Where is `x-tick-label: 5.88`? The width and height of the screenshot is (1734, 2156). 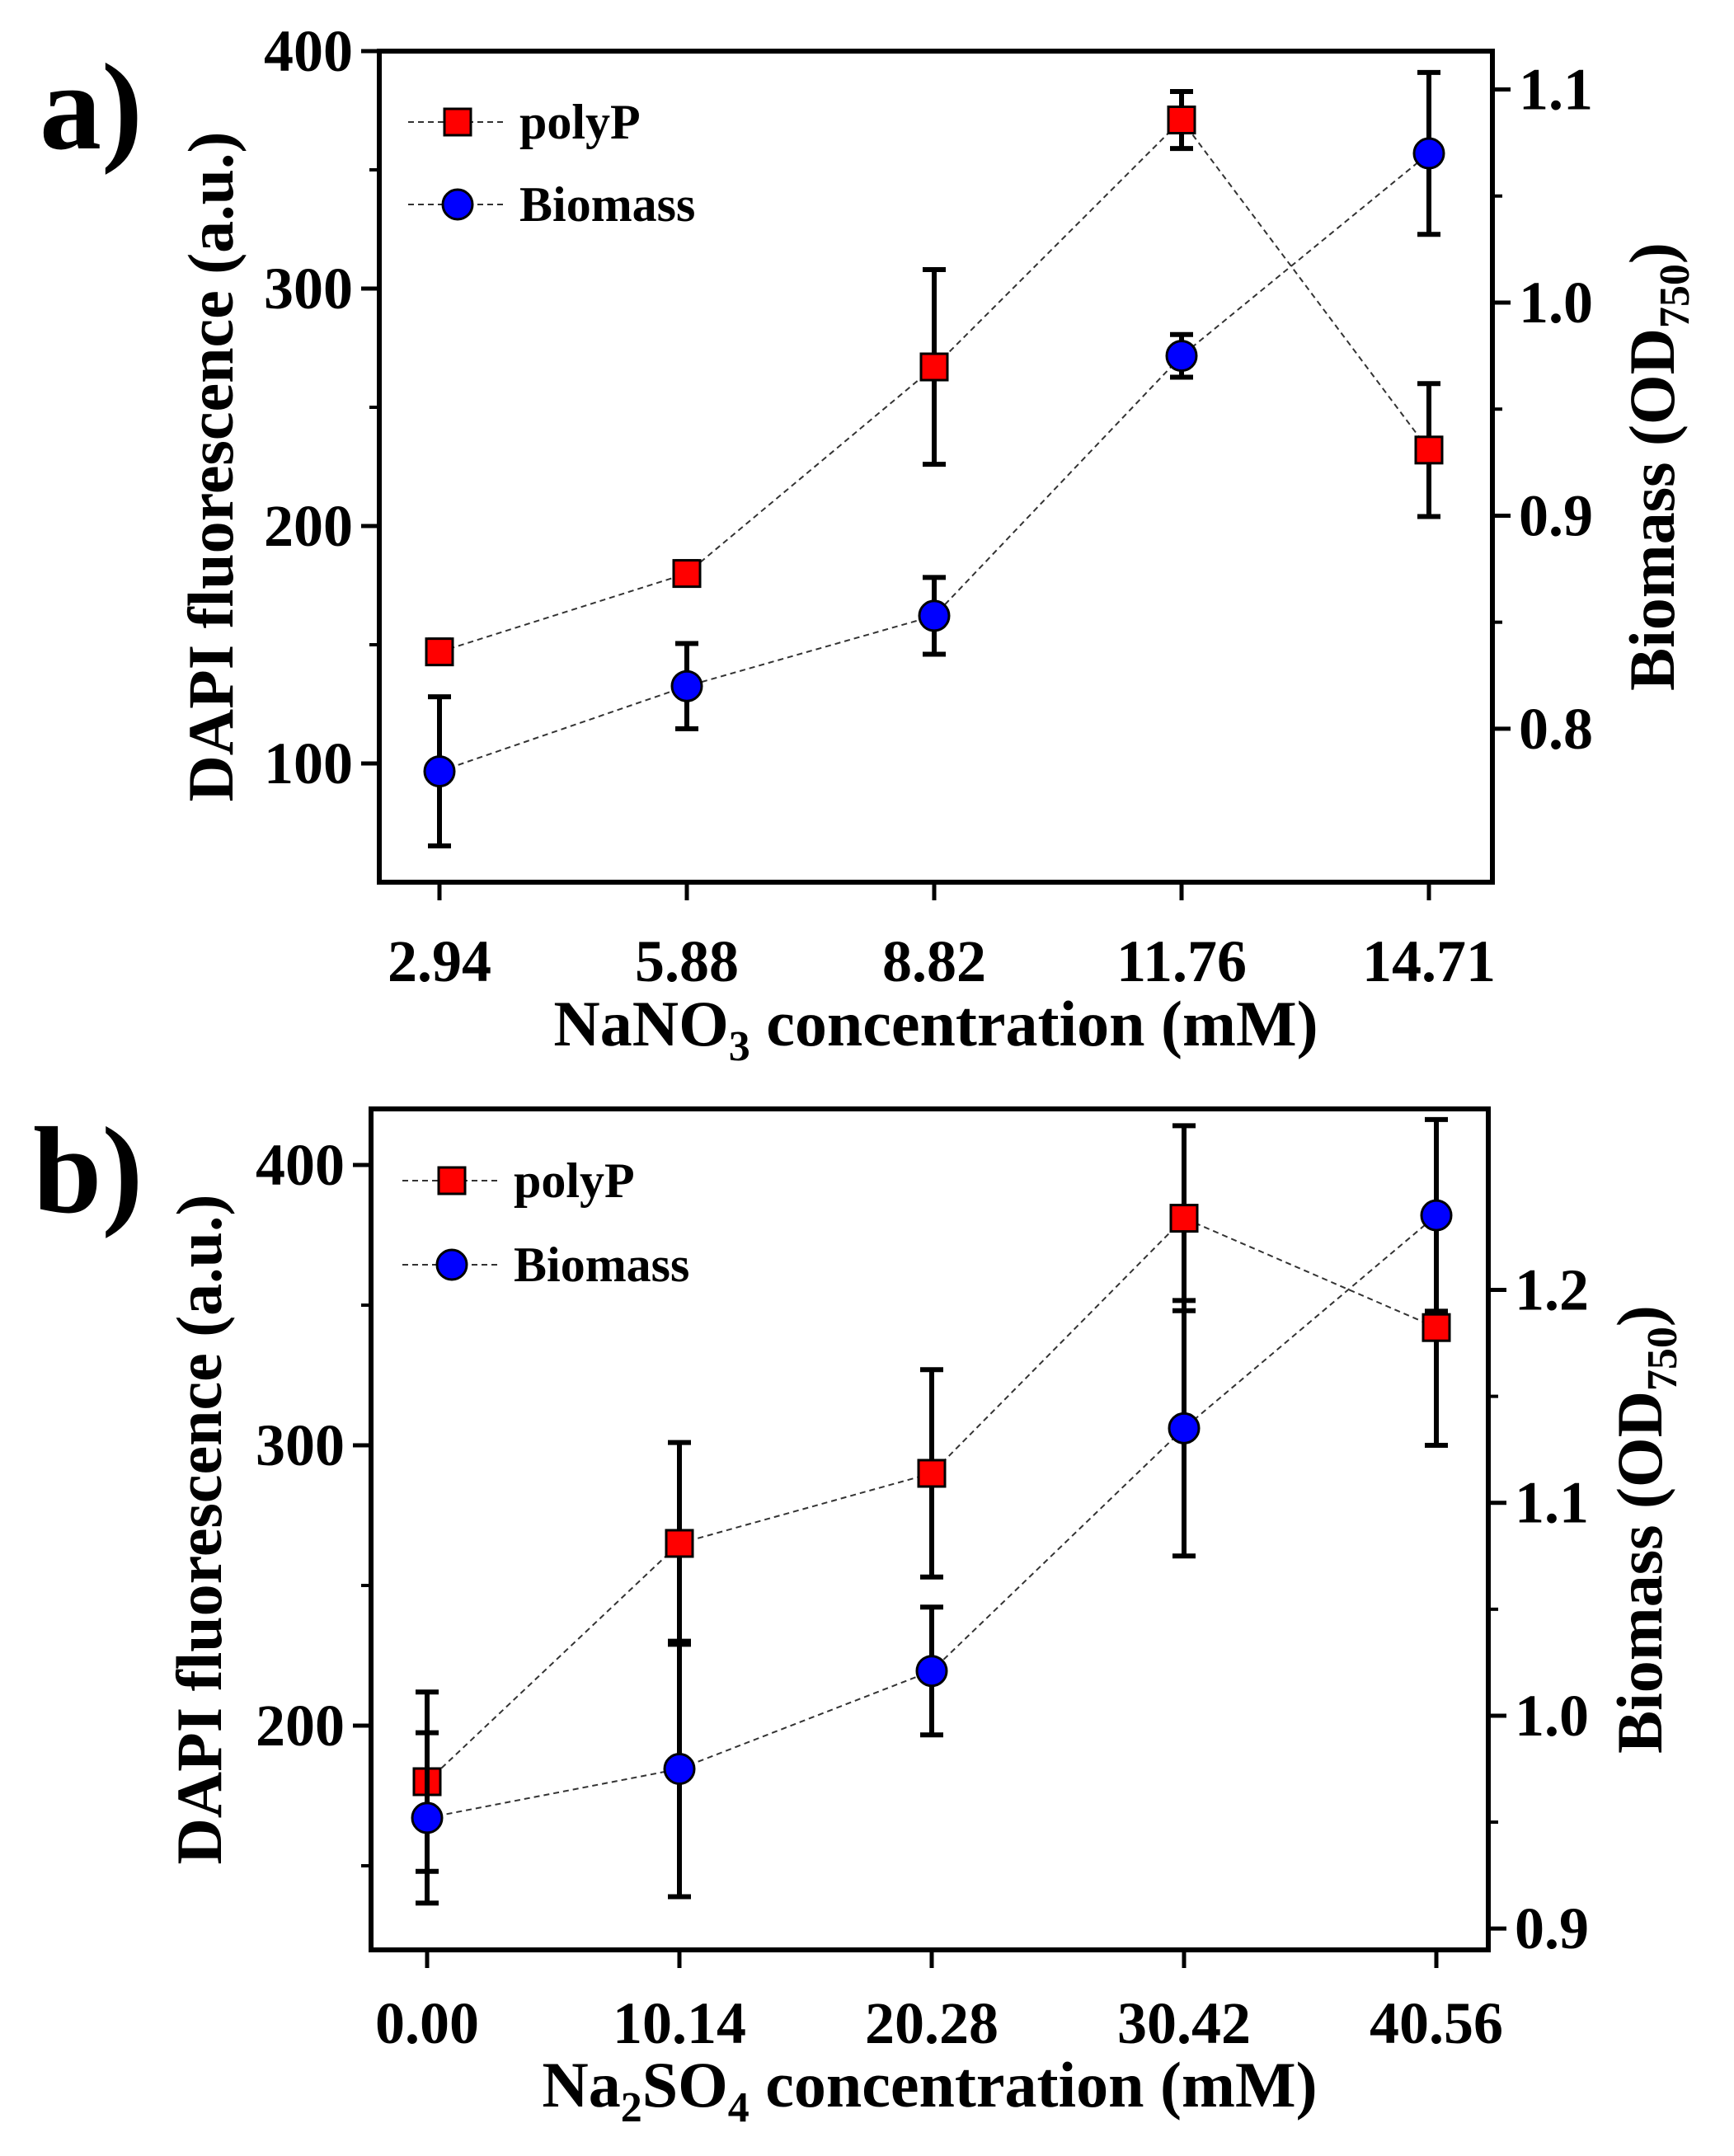
x-tick-label: 5.88 is located at coordinates (687, 961).